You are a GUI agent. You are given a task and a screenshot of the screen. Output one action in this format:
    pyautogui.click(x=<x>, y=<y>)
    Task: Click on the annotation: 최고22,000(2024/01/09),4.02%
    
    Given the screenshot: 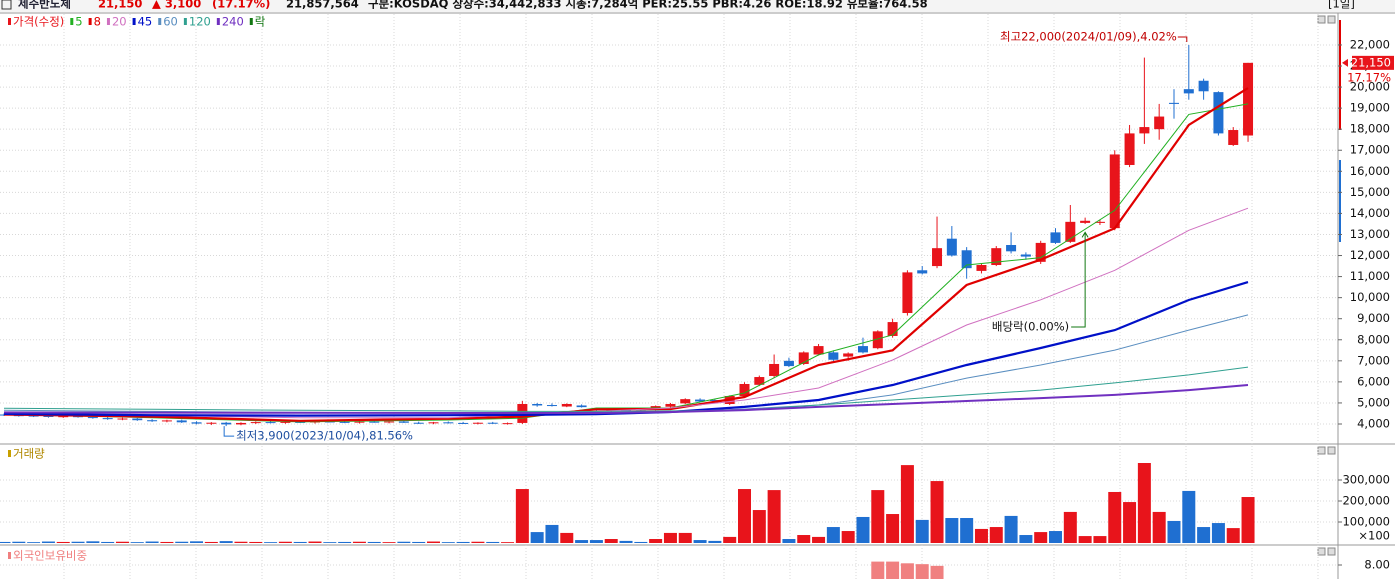 What is the action you would take?
    pyautogui.click(x=1088, y=36)
    